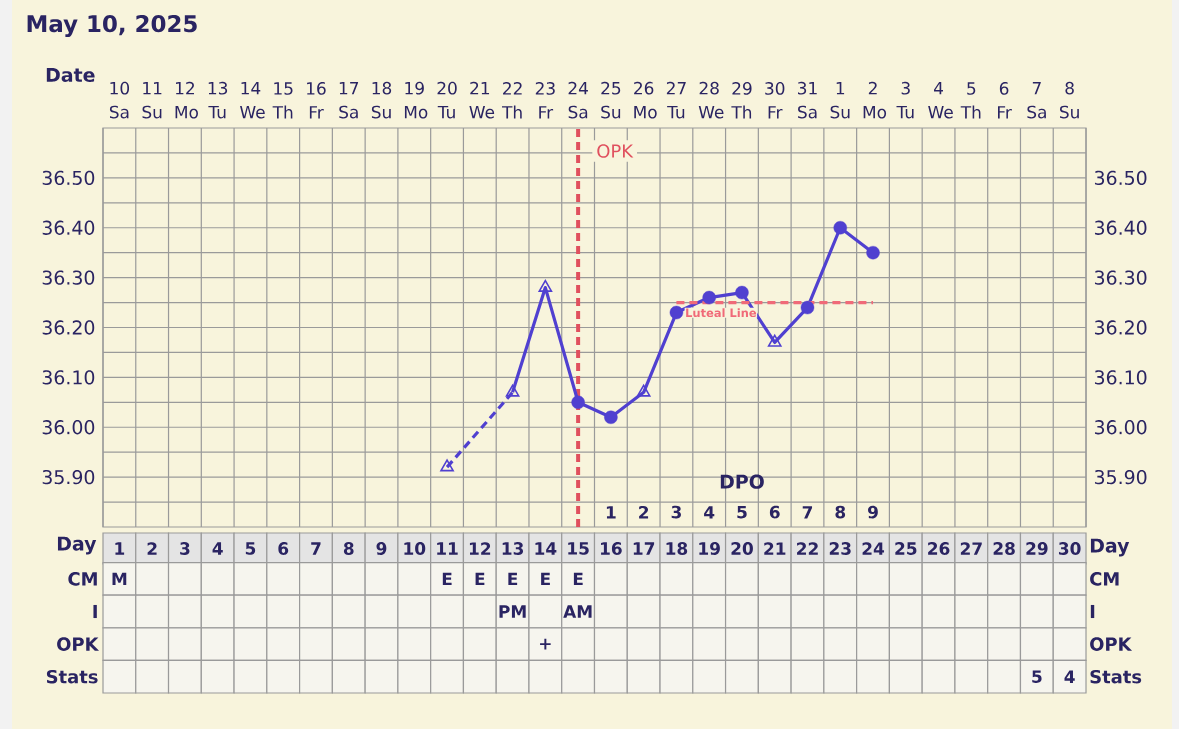 The height and width of the screenshot is (729, 1179). Describe the element at coordinates (68, 178) in the screenshot. I see `y-tick-label: 36.50` at that location.